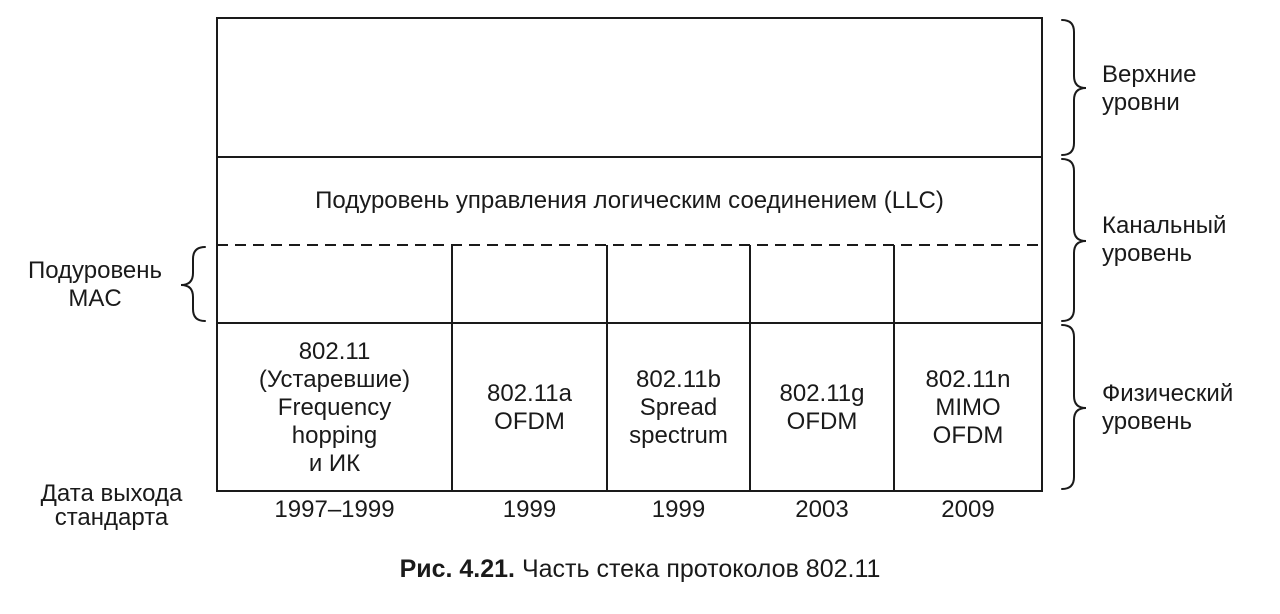  Describe the element at coordinates (822, 407) in the screenshot. I see `standard-cell-80211g: 802.11g OFDM` at that location.